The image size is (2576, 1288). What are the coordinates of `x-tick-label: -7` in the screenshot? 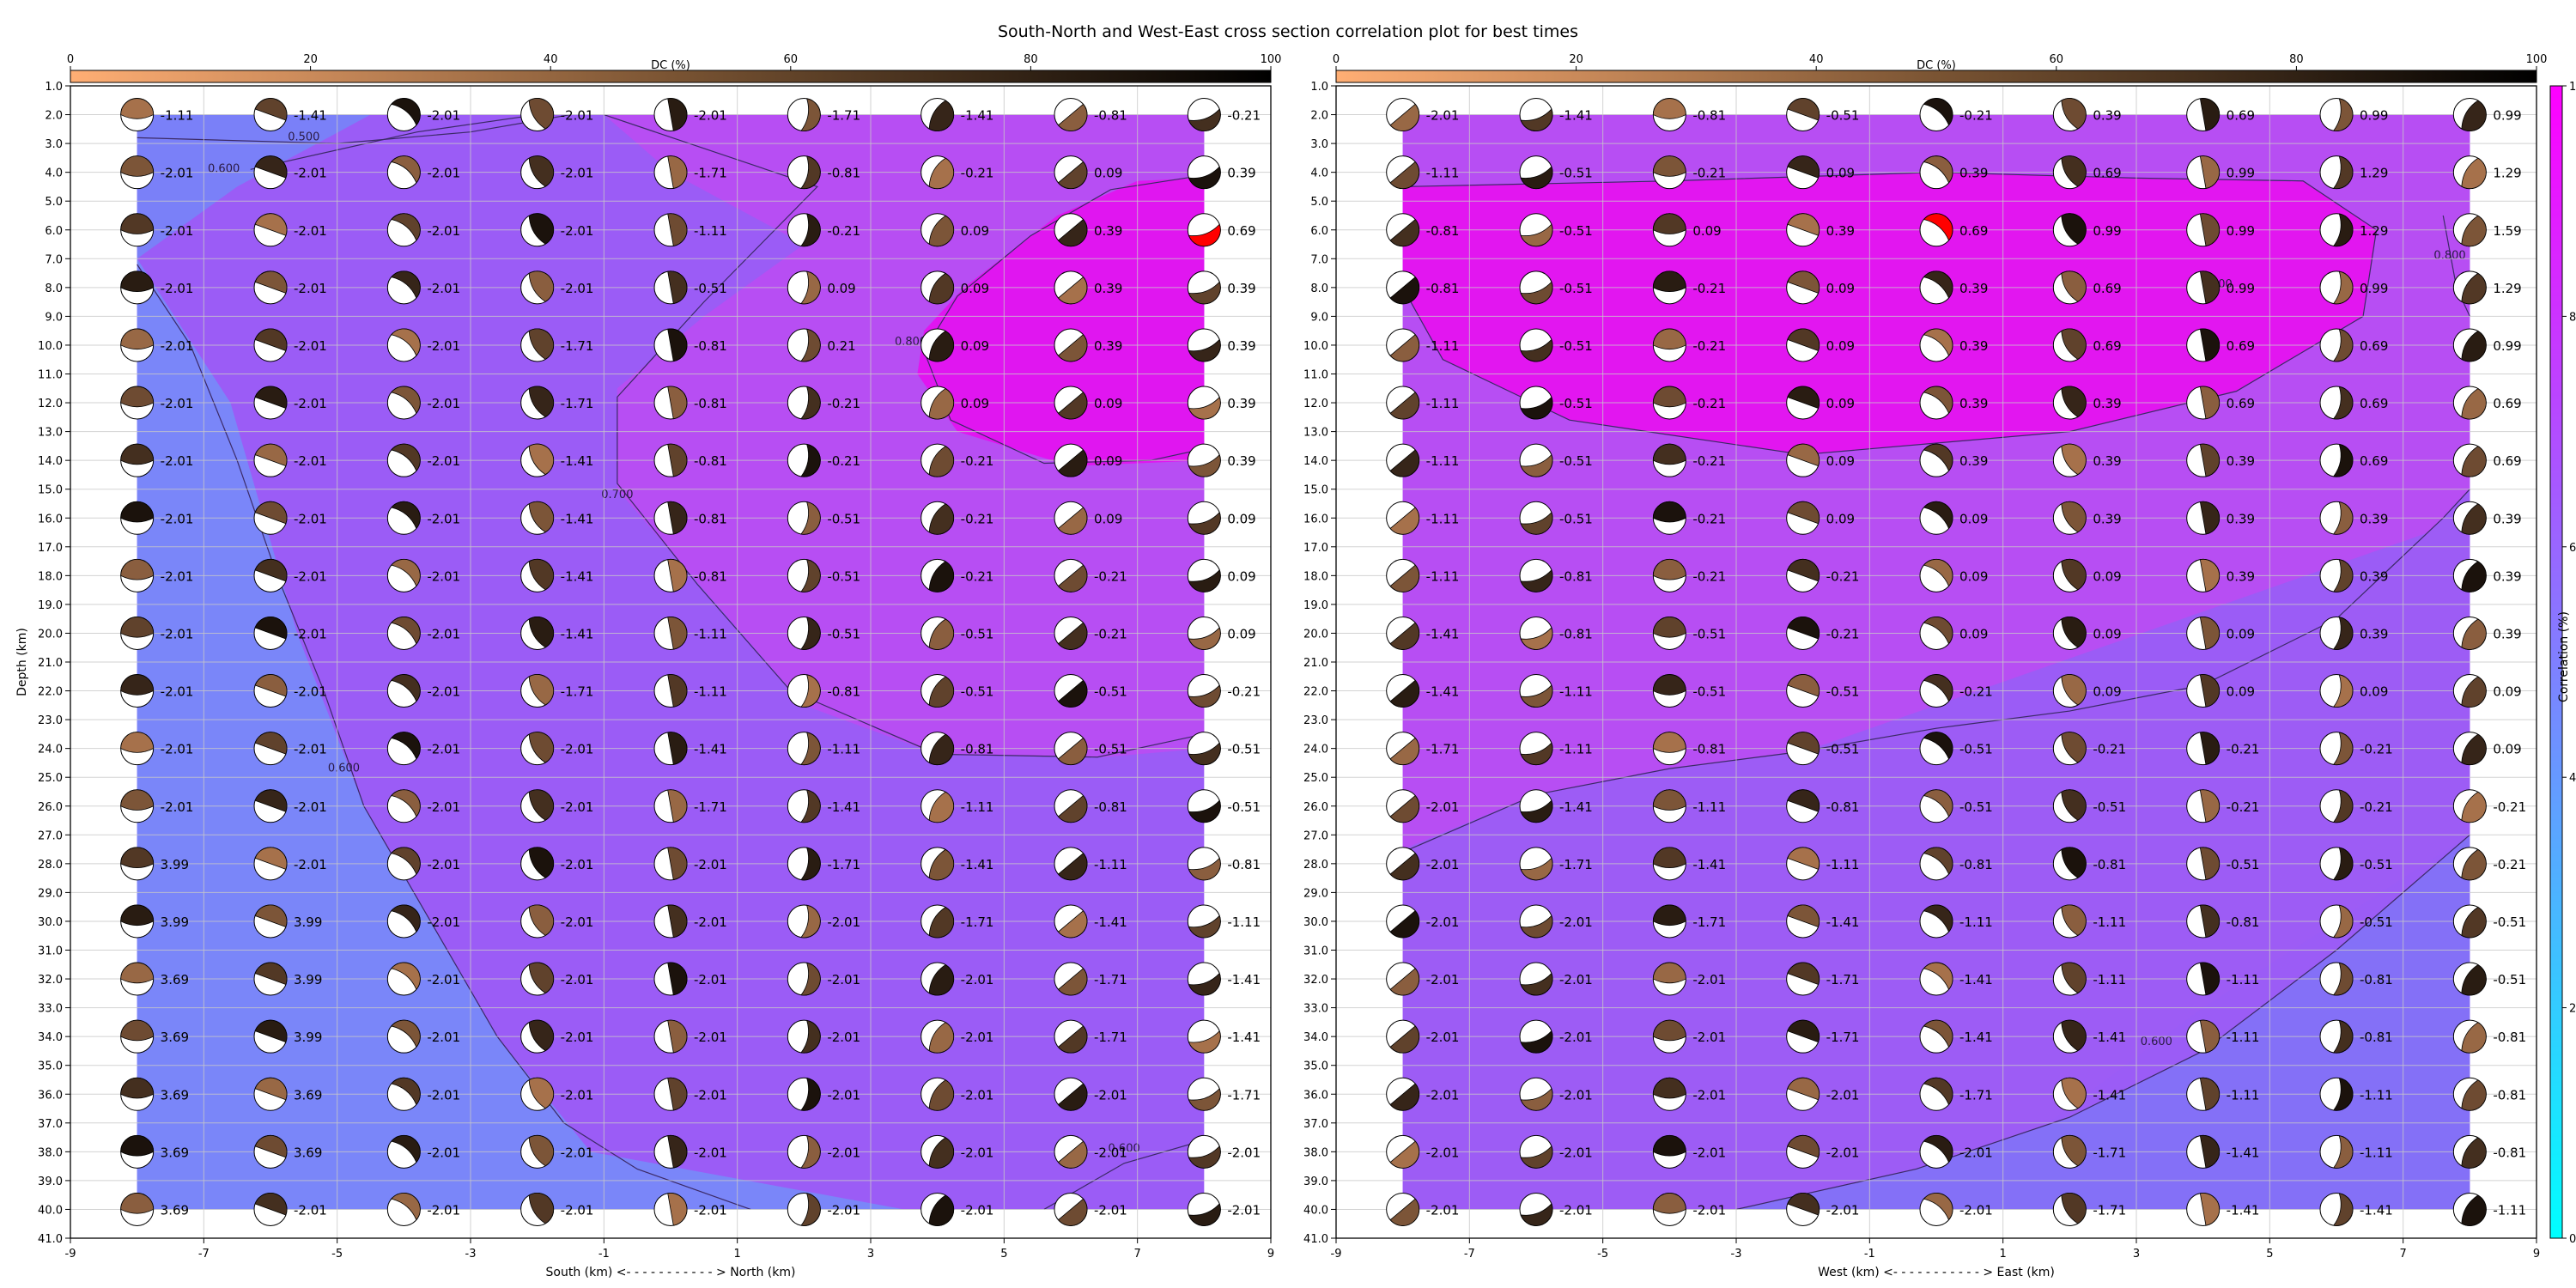 It's located at (1470, 1254).